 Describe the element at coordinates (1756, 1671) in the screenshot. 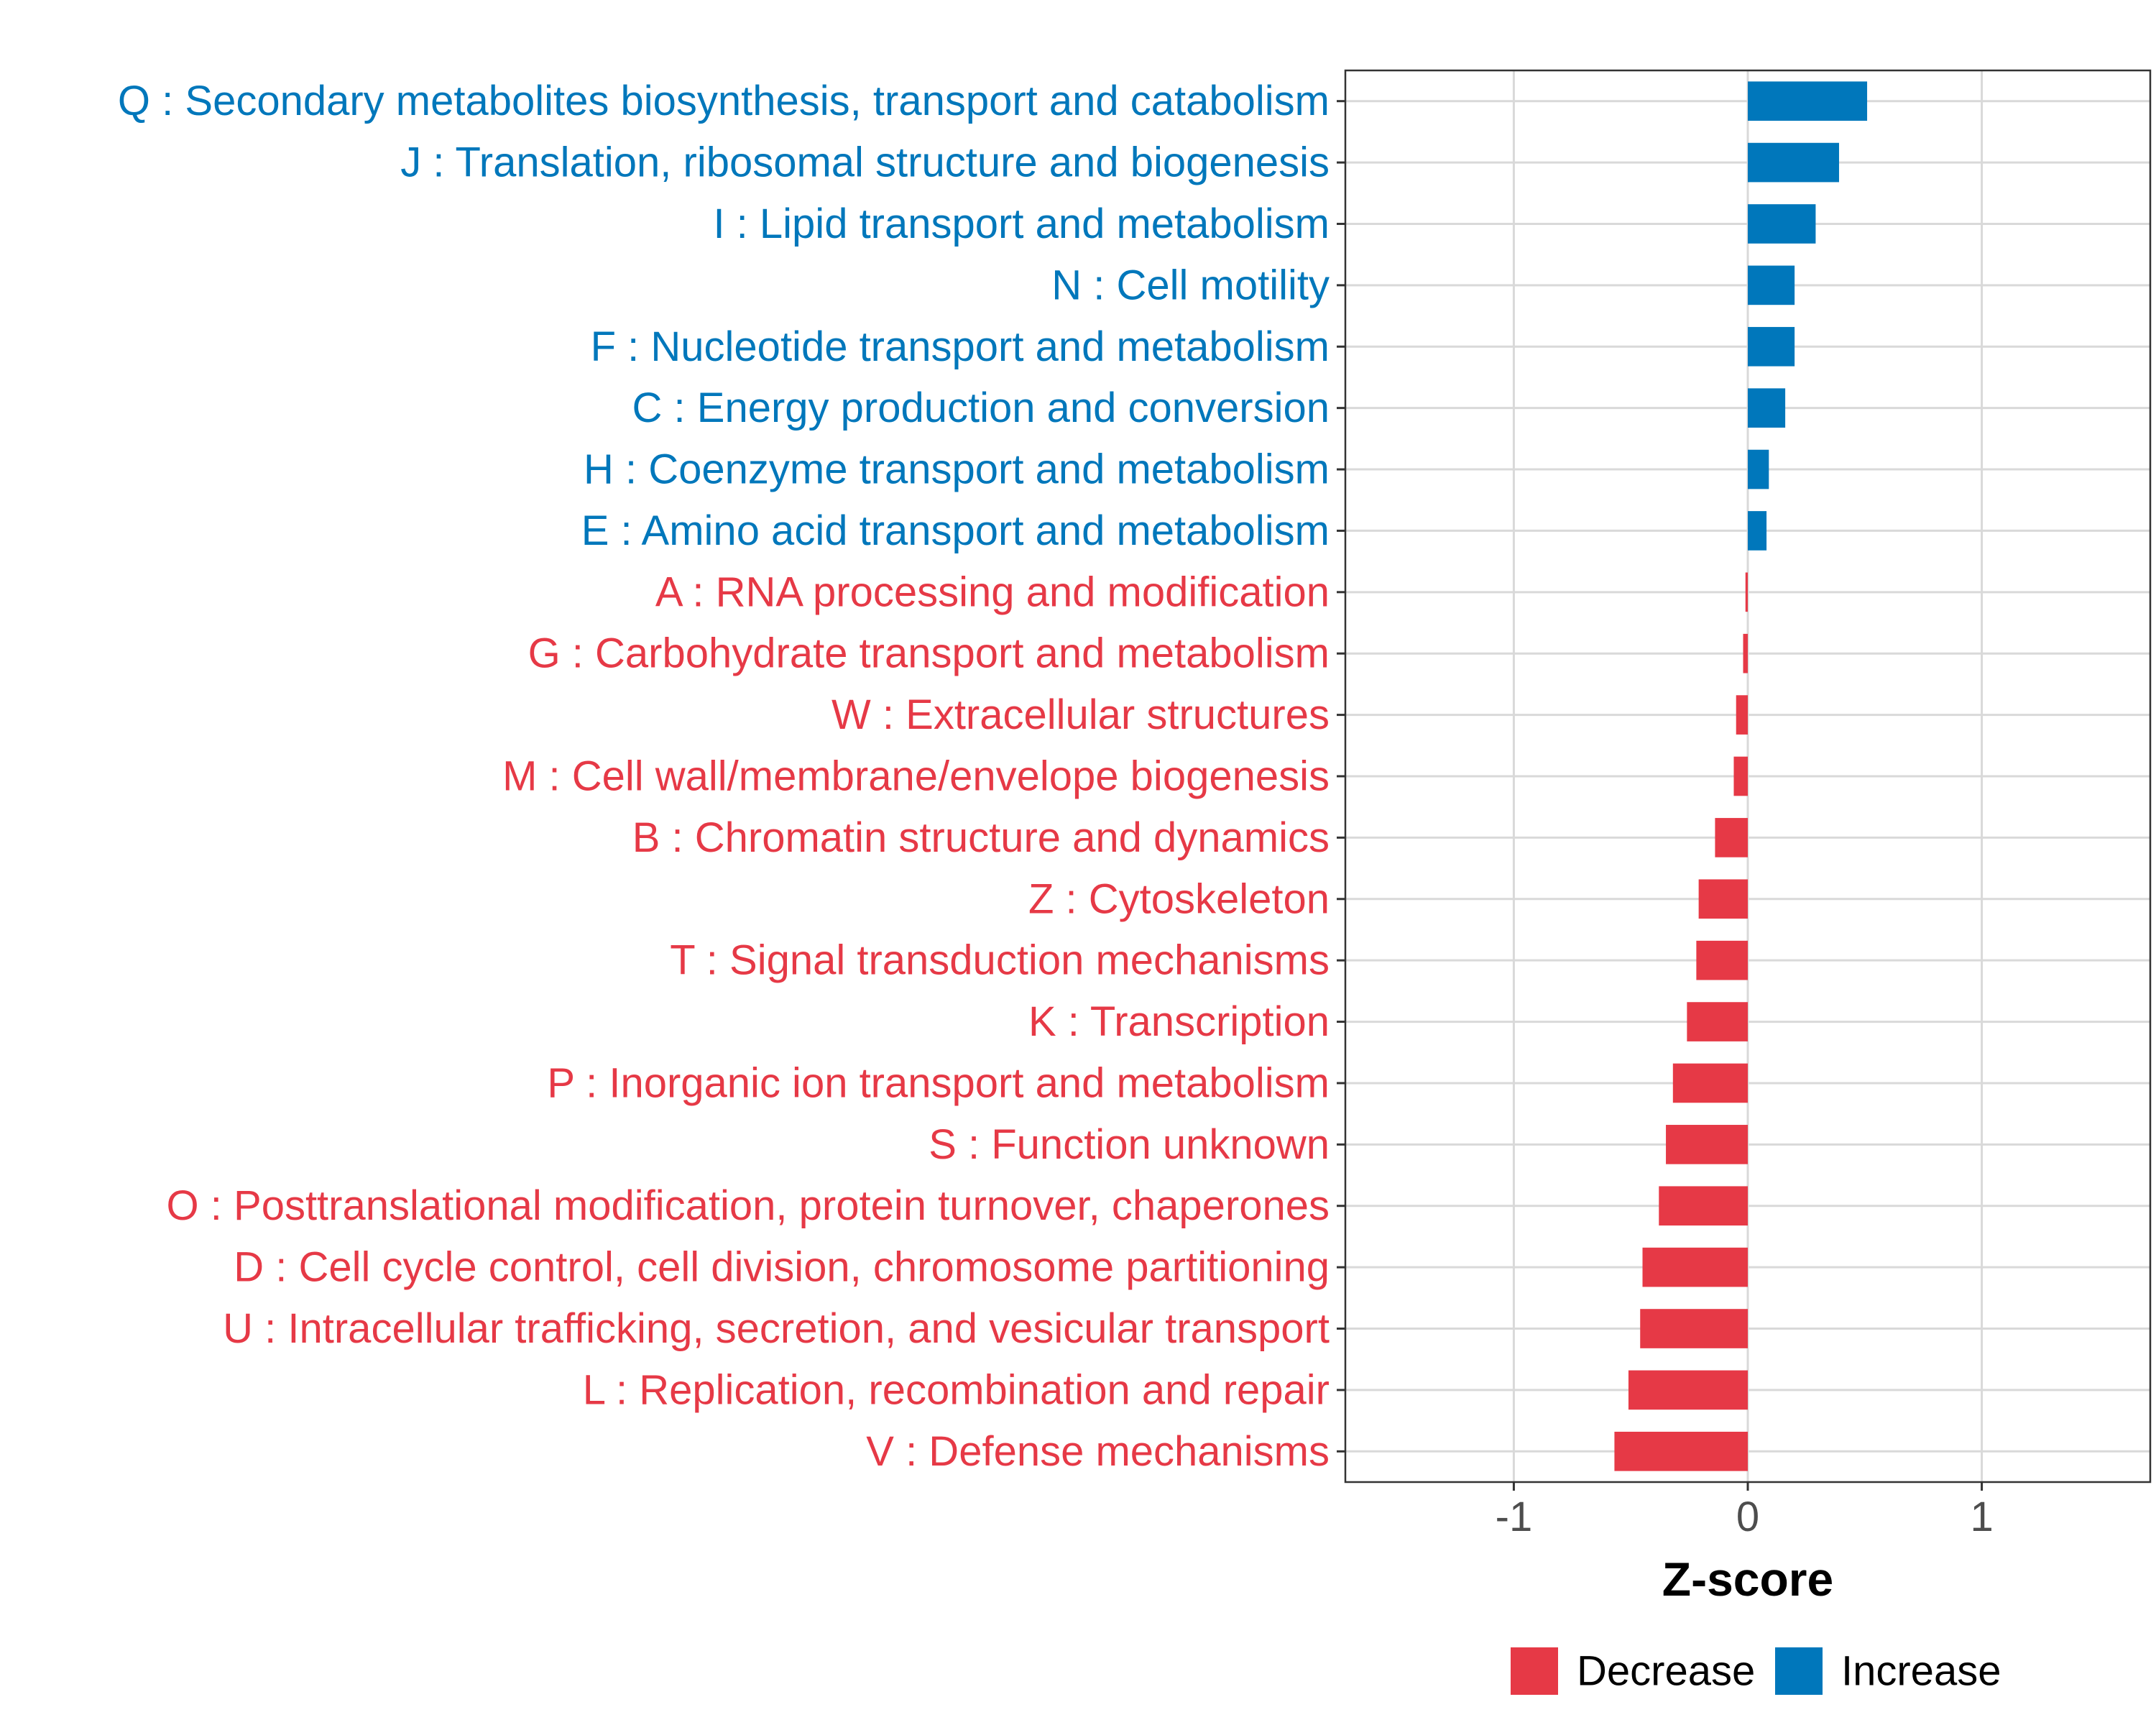

I see `legend: Decrease Increase` at that location.